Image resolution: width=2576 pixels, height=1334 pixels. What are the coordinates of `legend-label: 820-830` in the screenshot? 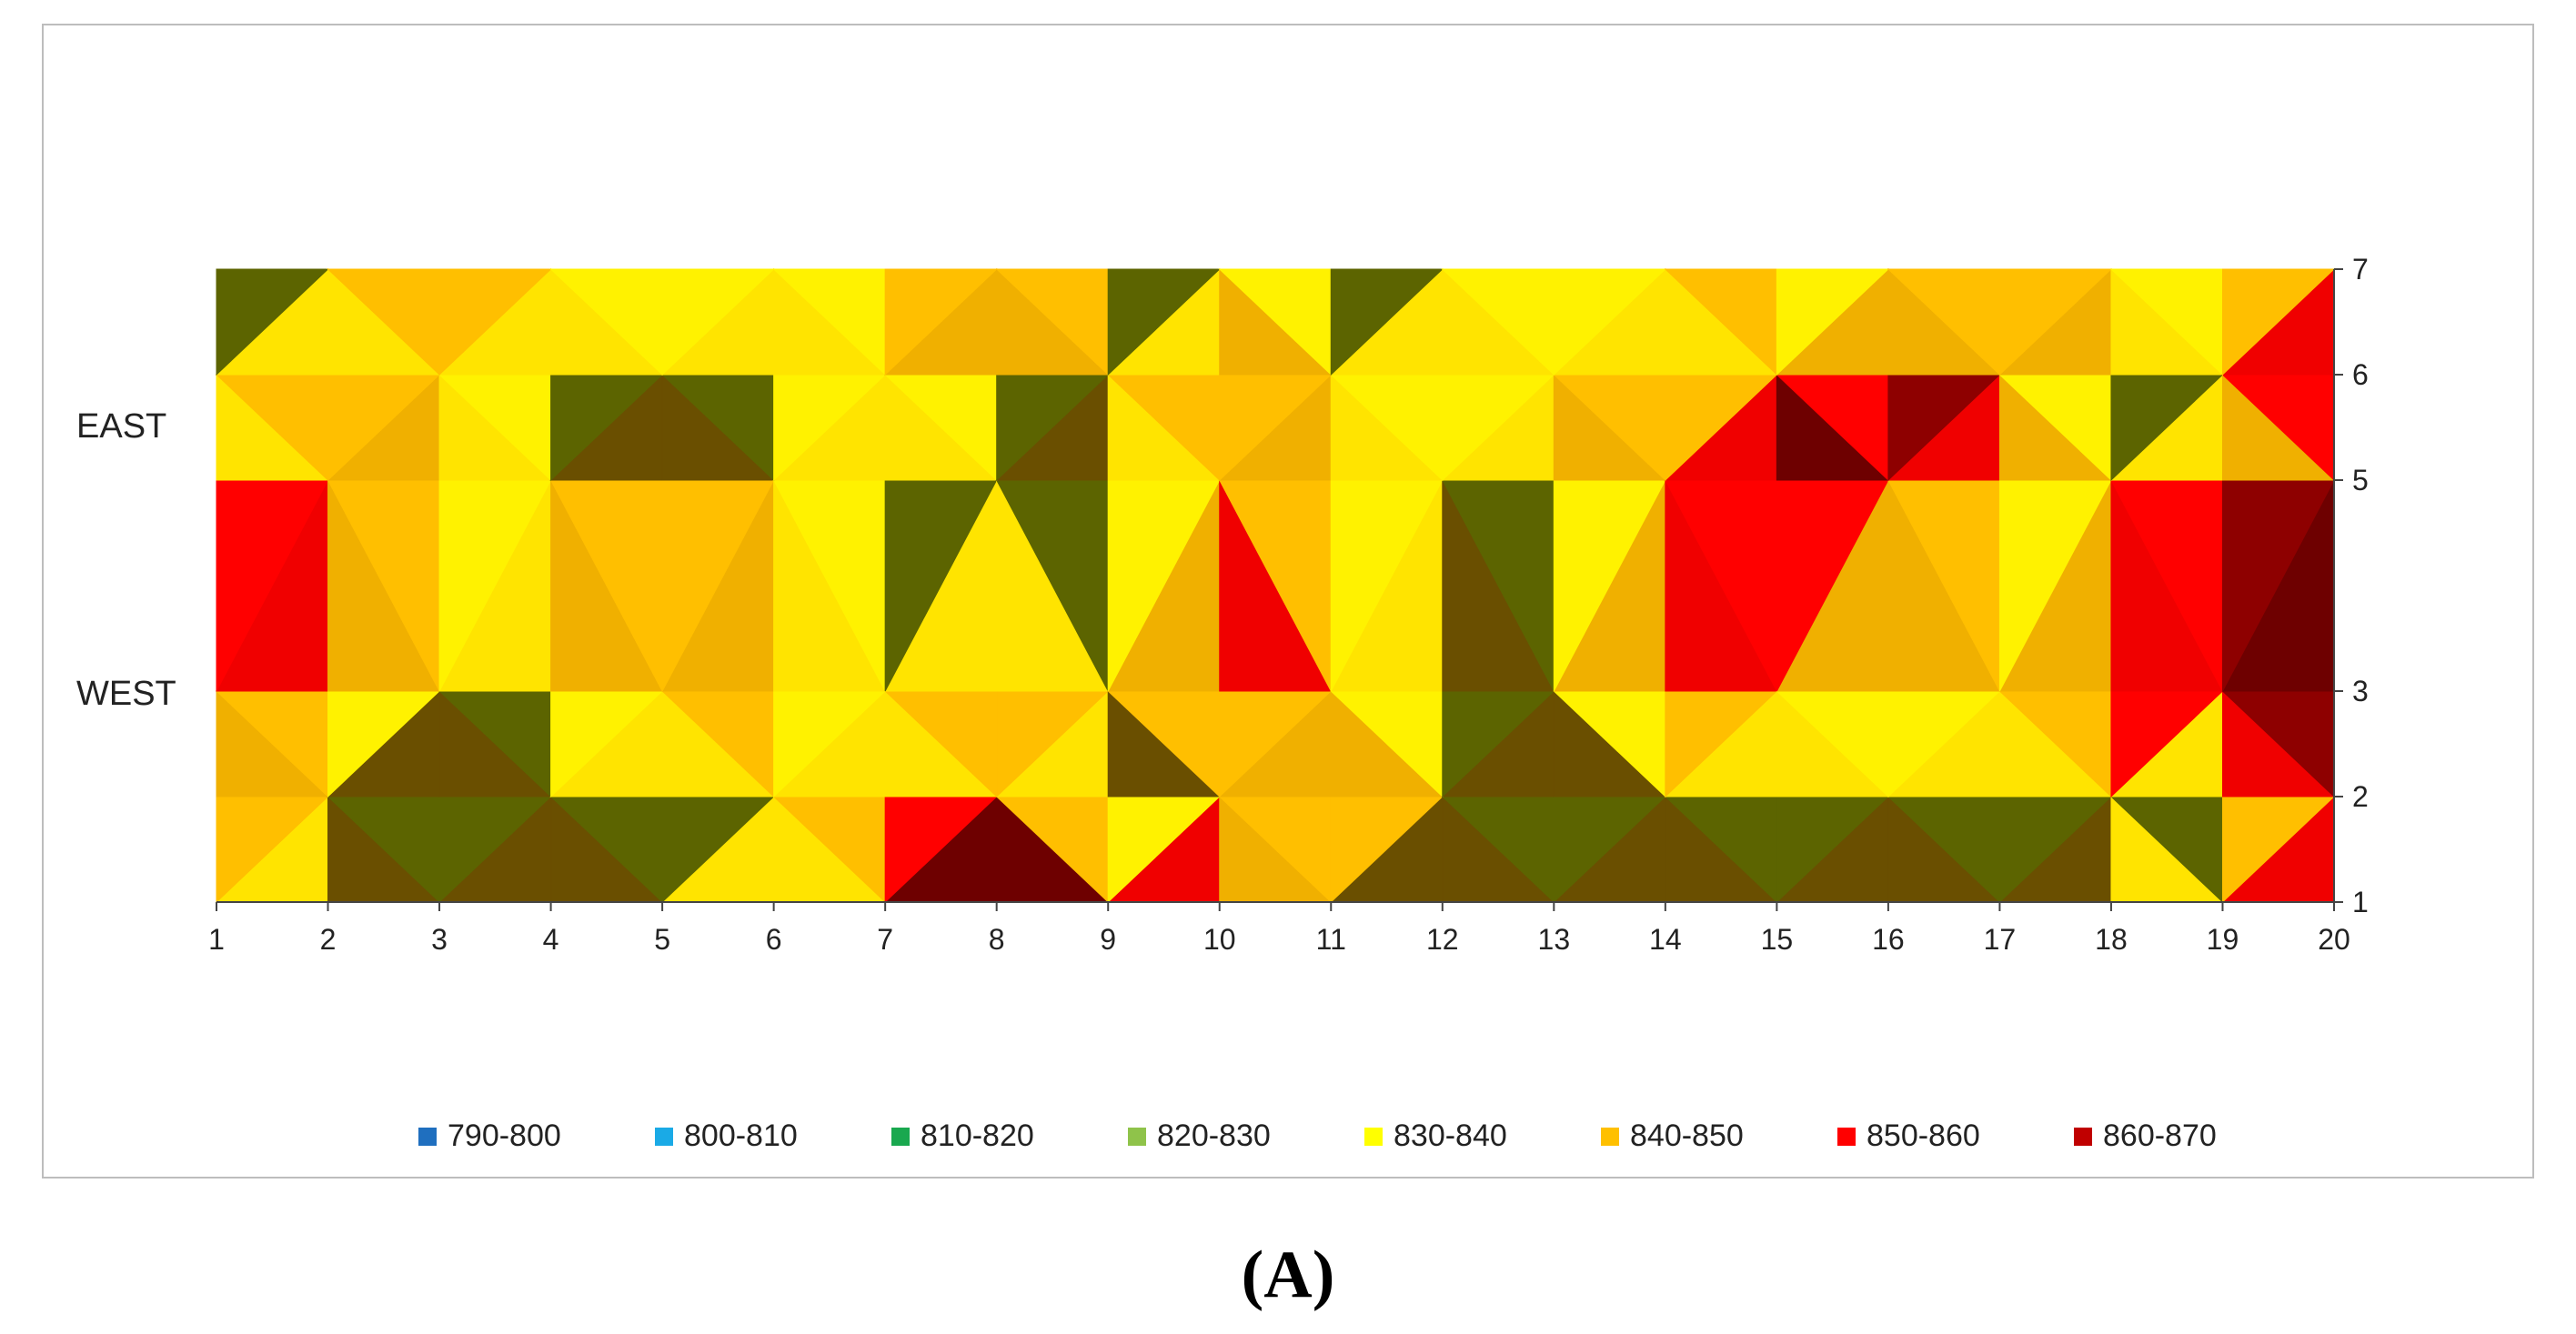 It's located at (1214, 1135).